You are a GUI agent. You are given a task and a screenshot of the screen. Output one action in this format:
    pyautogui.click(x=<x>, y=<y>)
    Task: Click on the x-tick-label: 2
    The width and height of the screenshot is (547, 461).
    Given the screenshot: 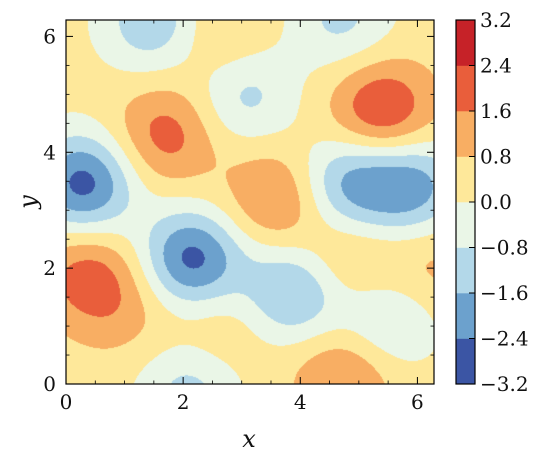 What is the action you would take?
    pyautogui.click(x=183, y=402)
    